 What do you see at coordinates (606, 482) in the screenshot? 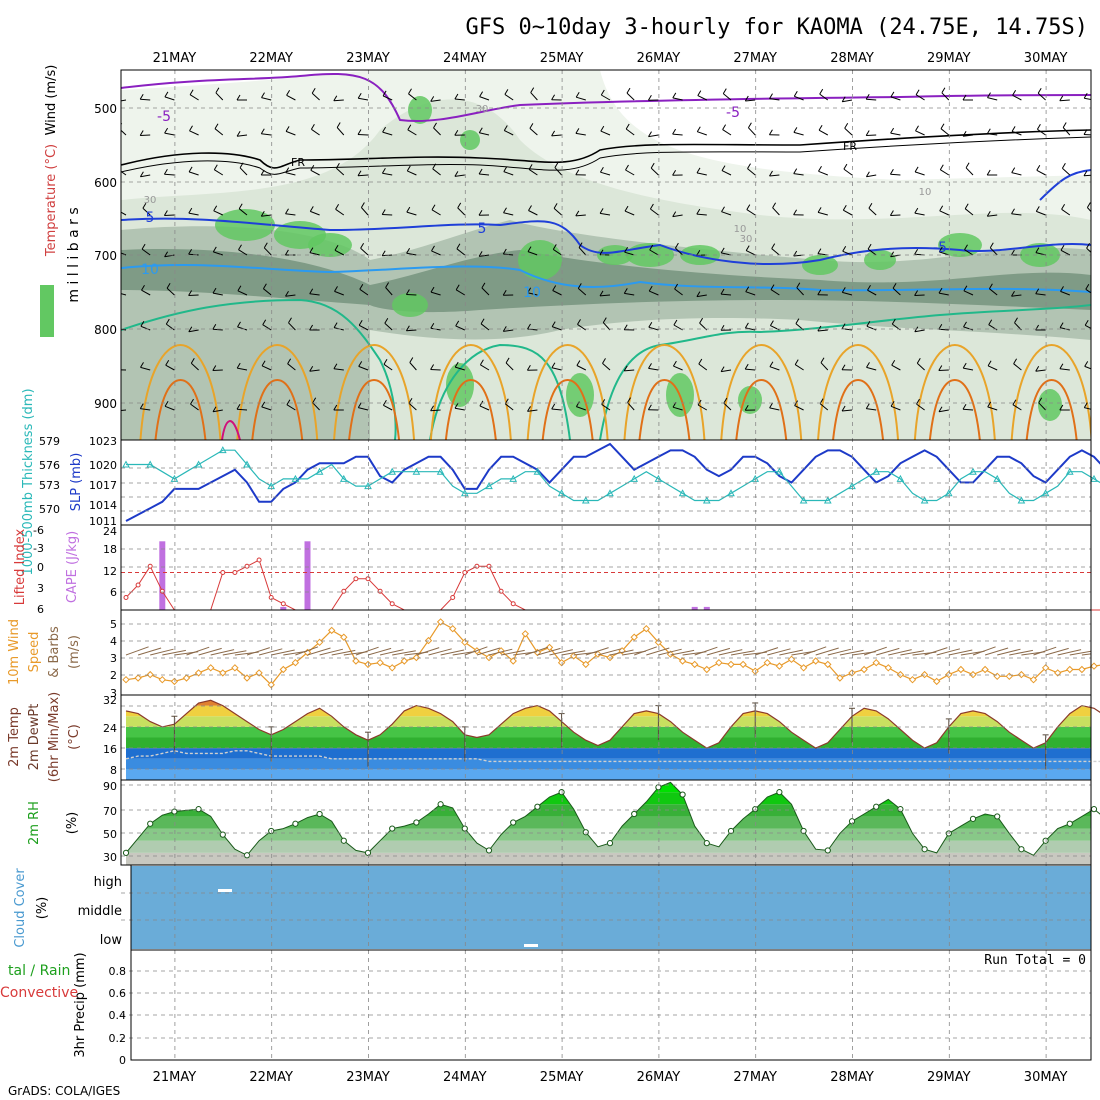
I see `panel-frame-slp` at bounding box center [606, 482].